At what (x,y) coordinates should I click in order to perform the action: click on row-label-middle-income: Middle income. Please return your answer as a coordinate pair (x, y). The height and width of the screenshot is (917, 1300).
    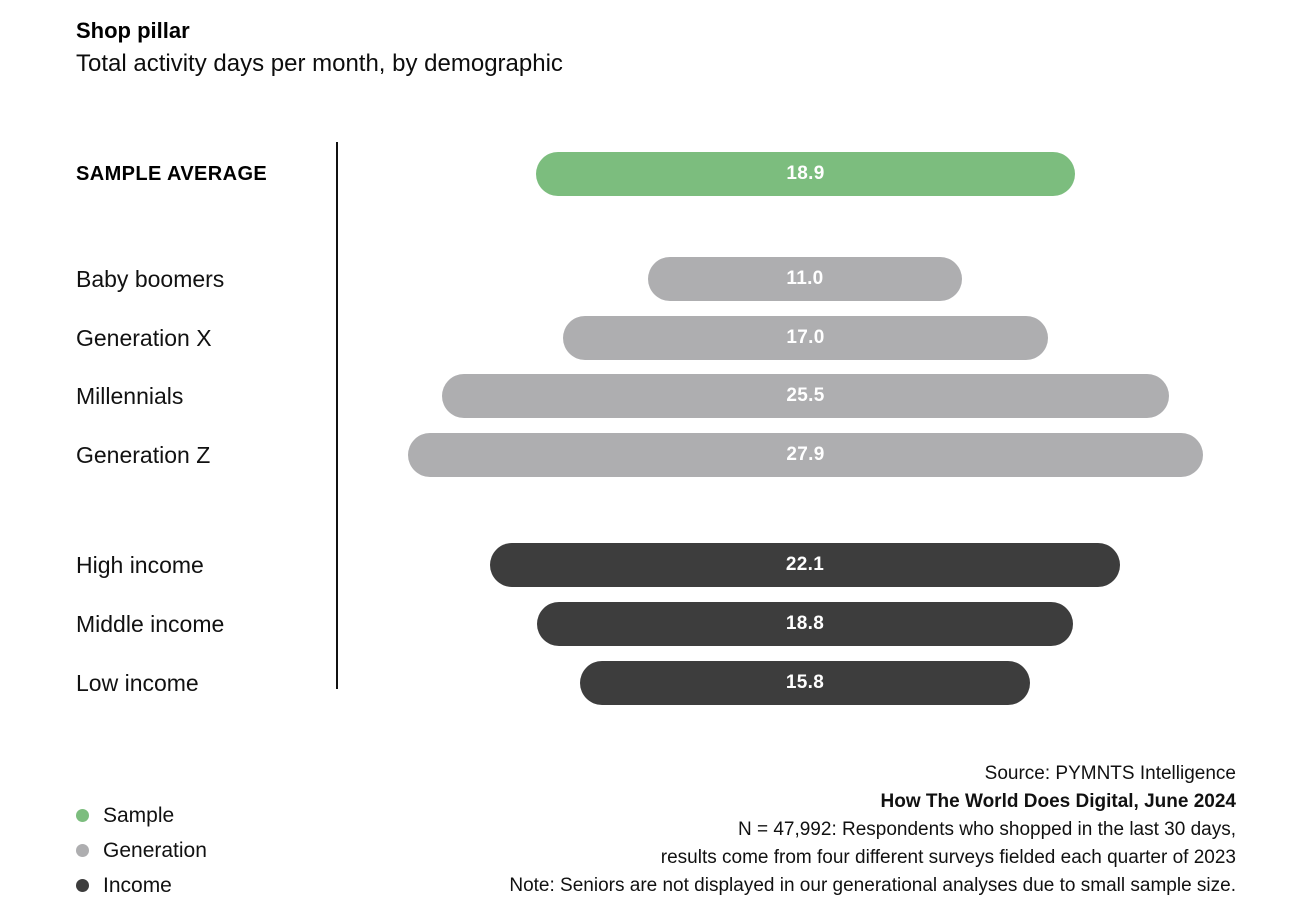
    Looking at the image, I should click on (150, 624).